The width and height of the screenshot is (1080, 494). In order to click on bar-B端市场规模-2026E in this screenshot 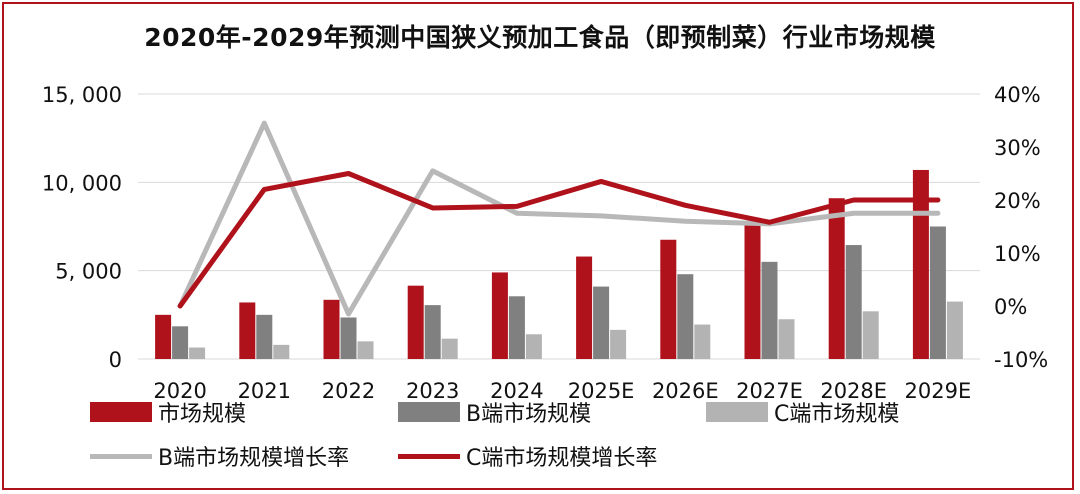, I will do `click(685, 316)`.